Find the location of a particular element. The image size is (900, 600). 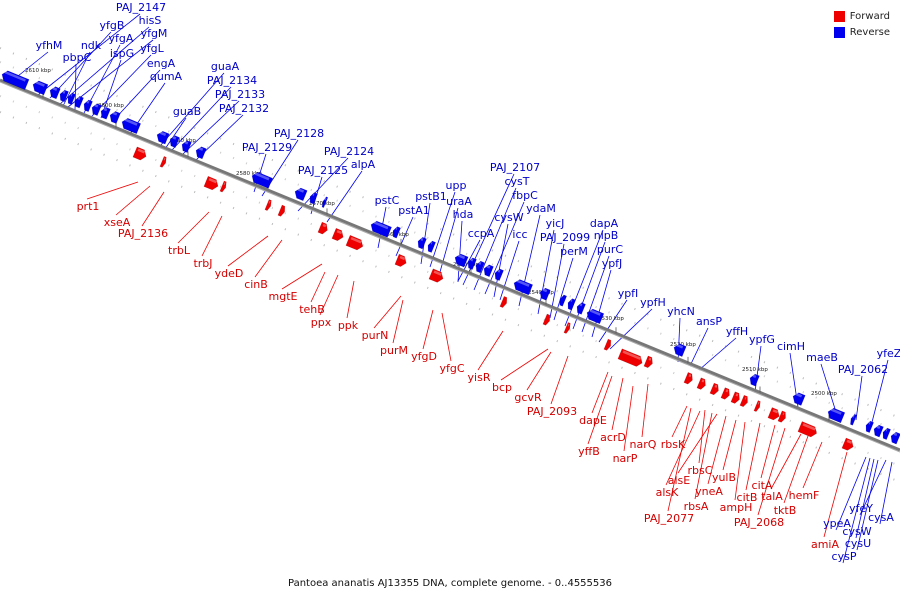

forward-gene-label: yffB is located at coordinates (589, 451).